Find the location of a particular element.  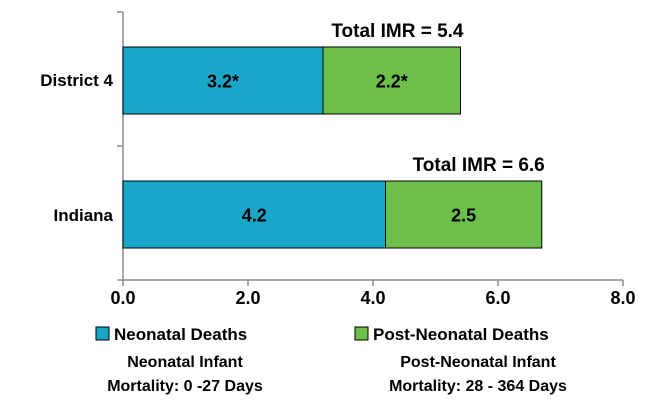

bar-value-label: 4.2 is located at coordinates (254, 216).